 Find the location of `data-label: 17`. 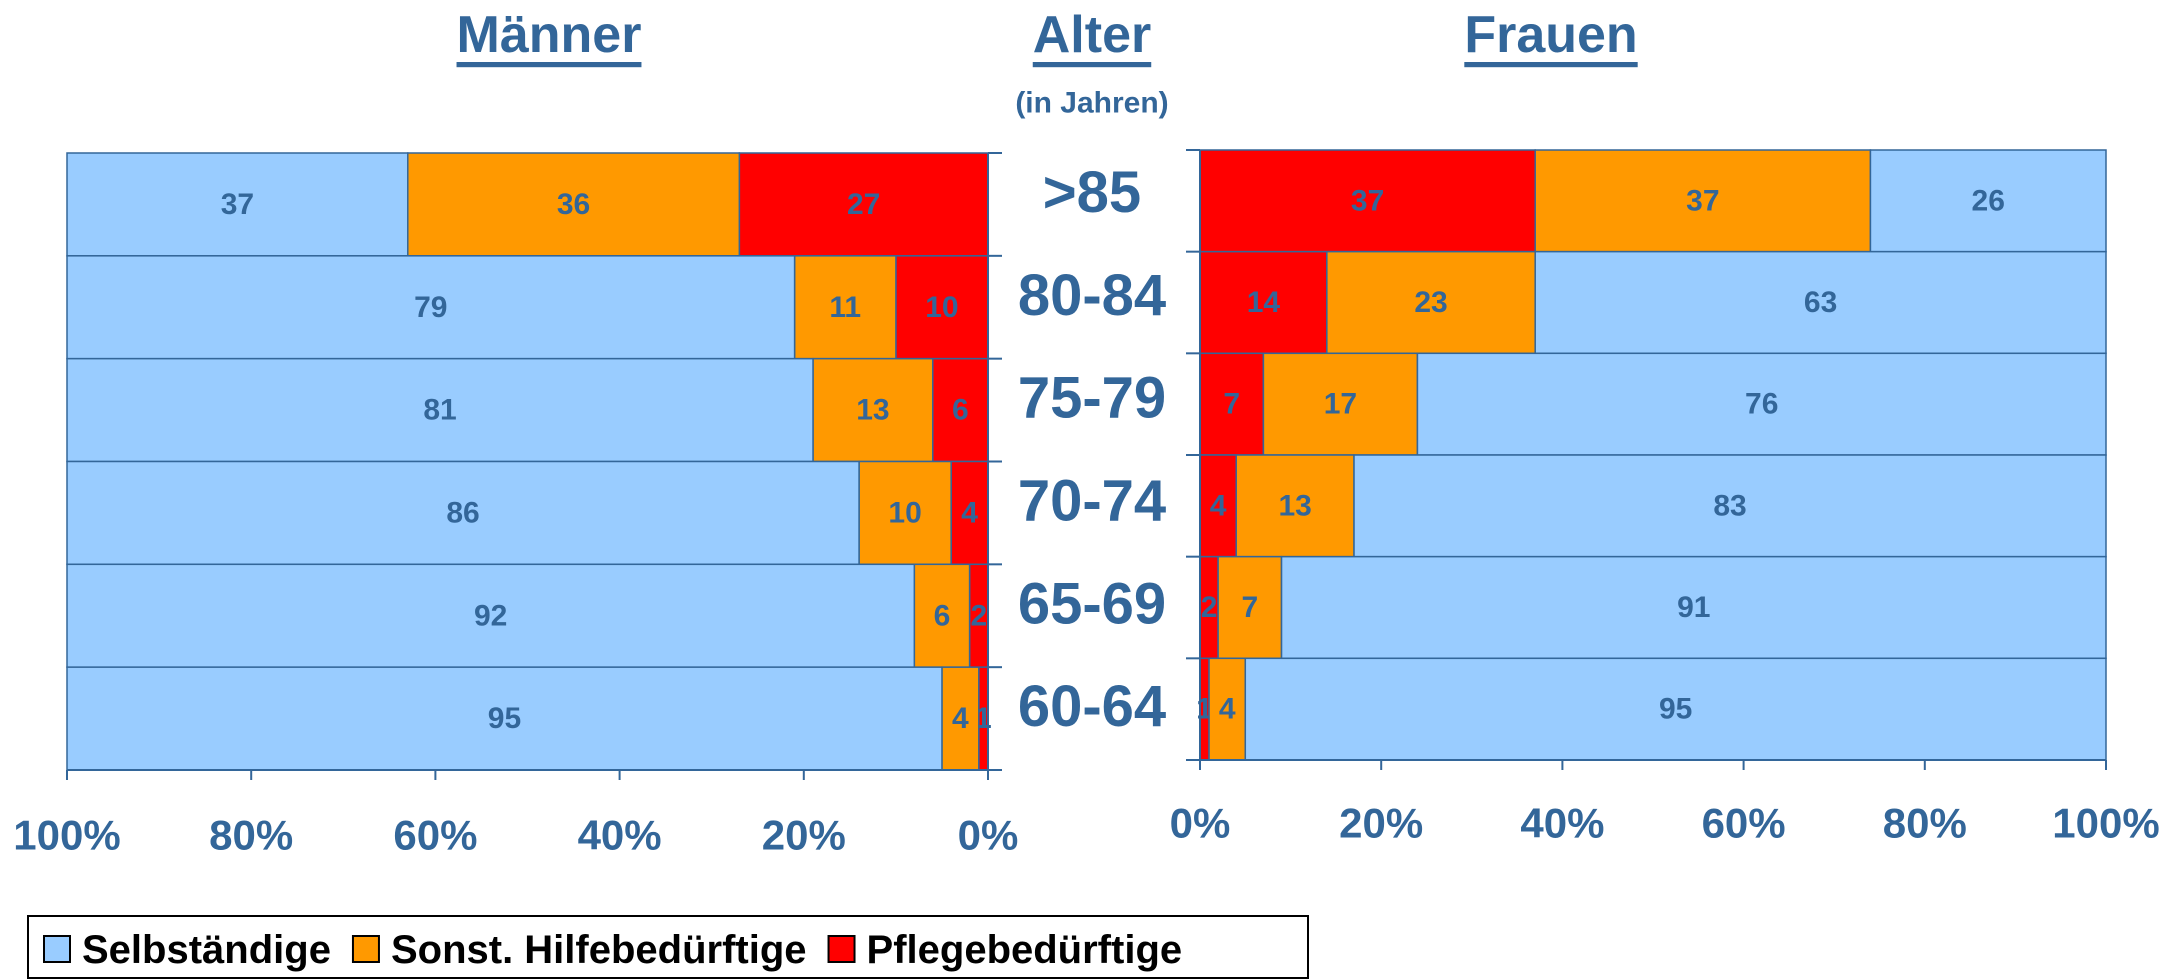

data-label: 17 is located at coordinates (1340, 404).